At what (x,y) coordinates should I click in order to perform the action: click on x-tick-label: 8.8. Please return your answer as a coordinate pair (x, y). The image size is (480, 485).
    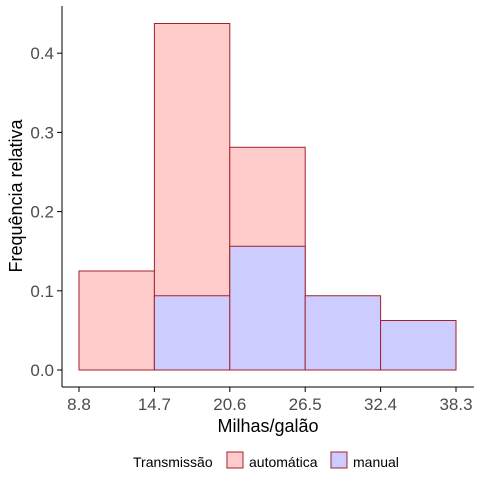
    Looking at the image, I should click on (79, 404).